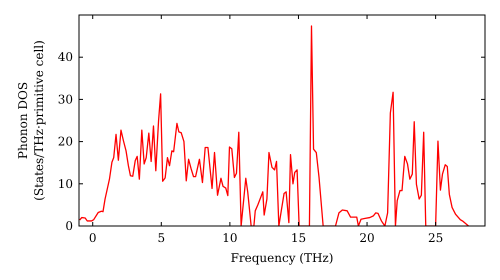  Describe the element at coordinates (92, 238) in the screenshot. I see `x-tick-label: 0` at that location.